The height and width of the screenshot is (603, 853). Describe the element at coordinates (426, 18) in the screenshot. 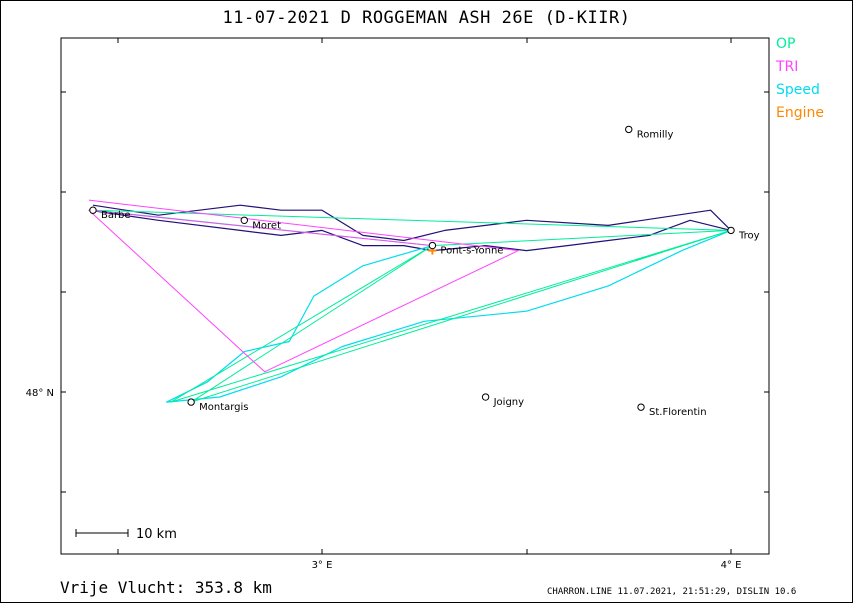

I see `page-title: 11-07-2021 D ROGGEMAN ASH 26E (D-KIIR)` at that location.